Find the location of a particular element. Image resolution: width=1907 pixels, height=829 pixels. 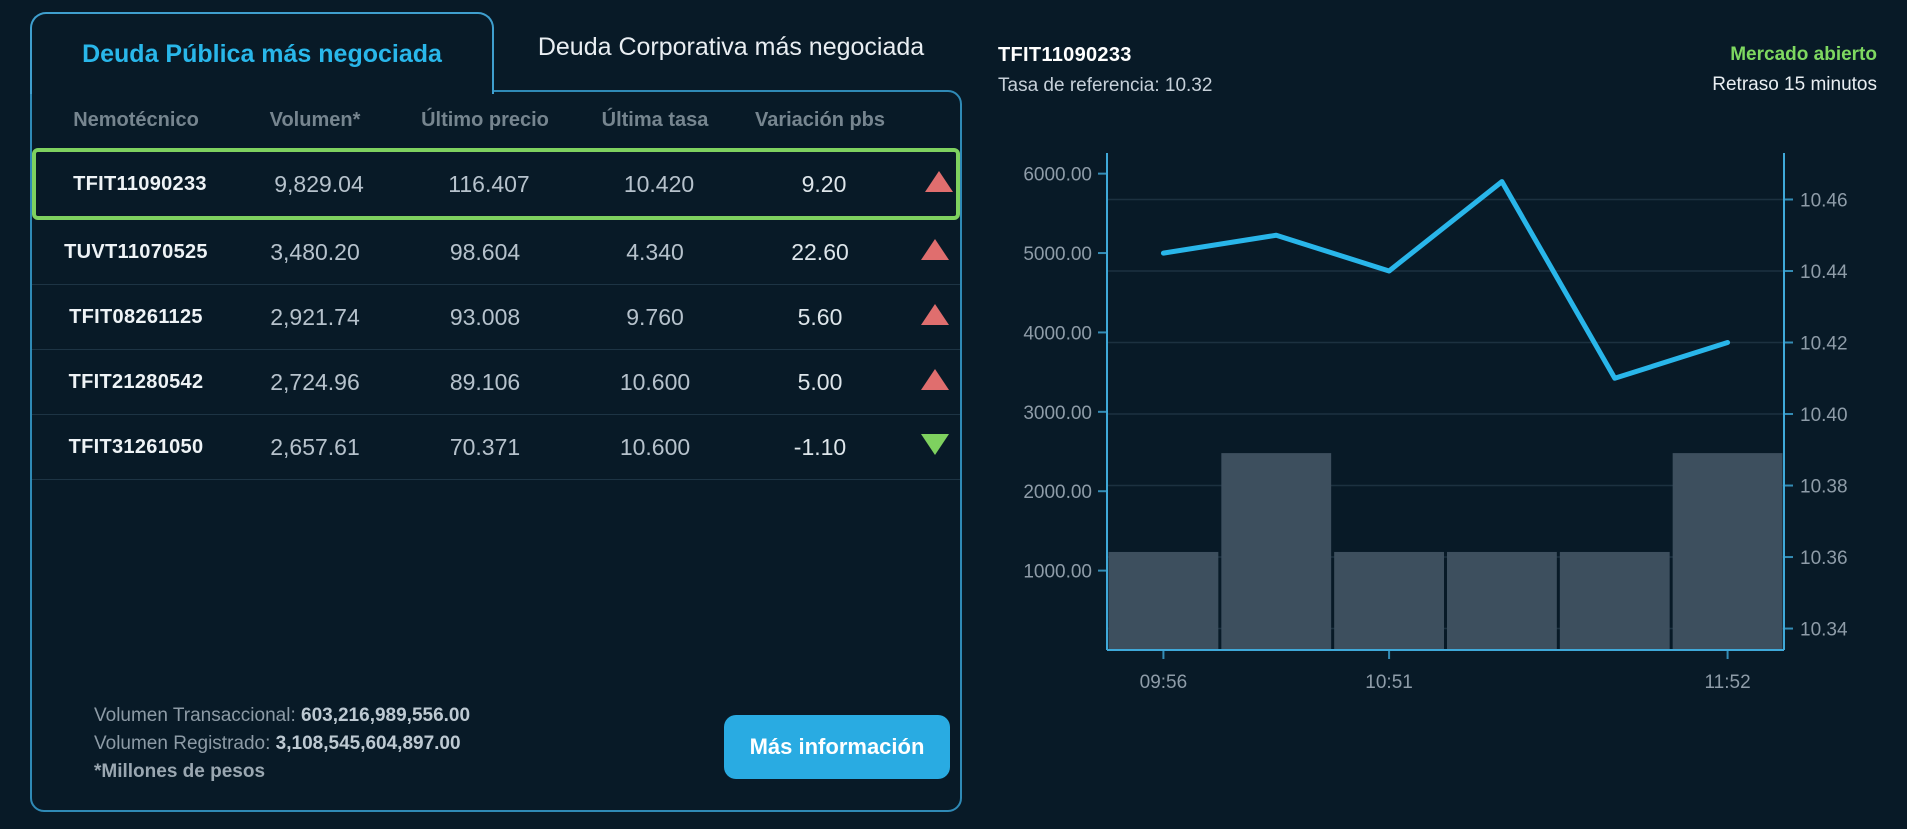

cell-nemotecnico: TFIT21280542 is located at coordinates (136, 381).